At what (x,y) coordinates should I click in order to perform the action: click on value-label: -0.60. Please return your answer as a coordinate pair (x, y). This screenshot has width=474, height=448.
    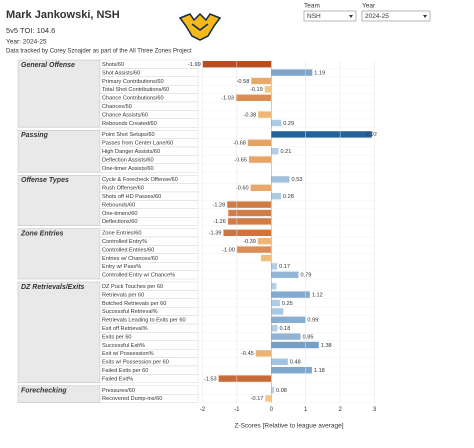
    Looking at the image, I should click on (242, 189).